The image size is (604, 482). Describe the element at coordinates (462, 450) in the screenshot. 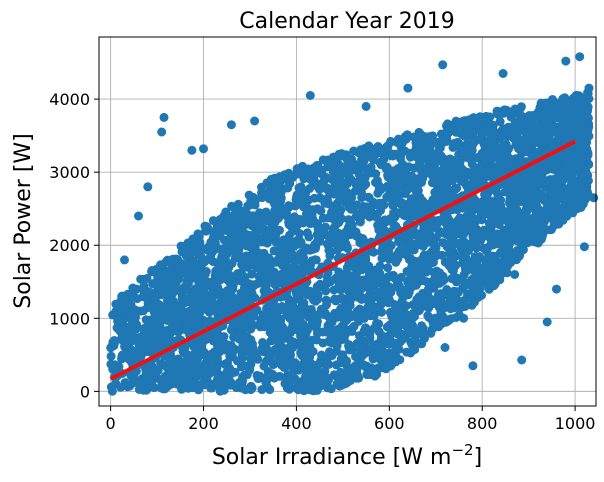

I see `x-axis-label-superscript: −2` at that location.